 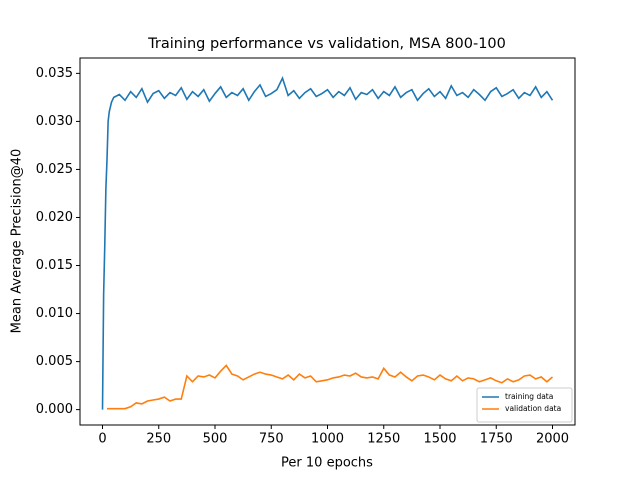 I want to click on x-tick-label: 2000, so click(x=552, y=439).